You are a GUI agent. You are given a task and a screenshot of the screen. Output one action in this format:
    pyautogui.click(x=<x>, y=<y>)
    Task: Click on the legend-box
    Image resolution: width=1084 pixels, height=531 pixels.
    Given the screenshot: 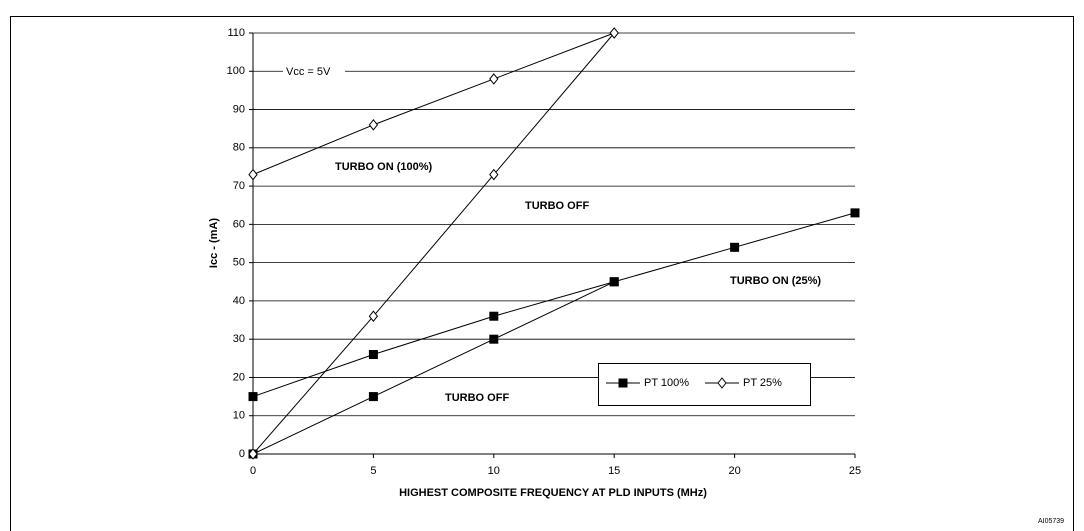 What is the action you would take?
    pyautogui.click(x=704, y=384)
    